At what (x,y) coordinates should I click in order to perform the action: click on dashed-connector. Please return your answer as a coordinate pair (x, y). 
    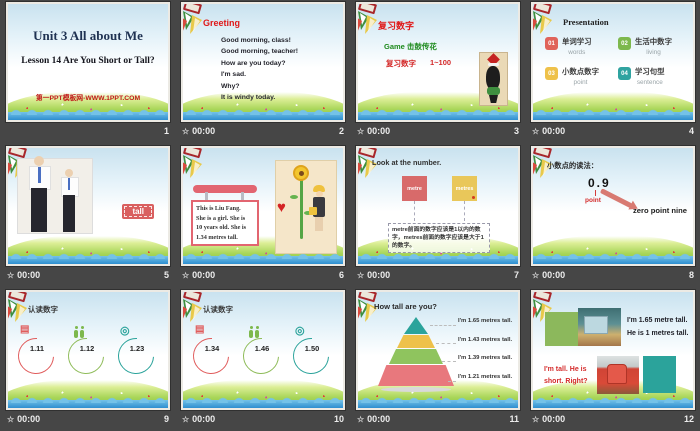
    Looking at the image, I should click on (414, 211).